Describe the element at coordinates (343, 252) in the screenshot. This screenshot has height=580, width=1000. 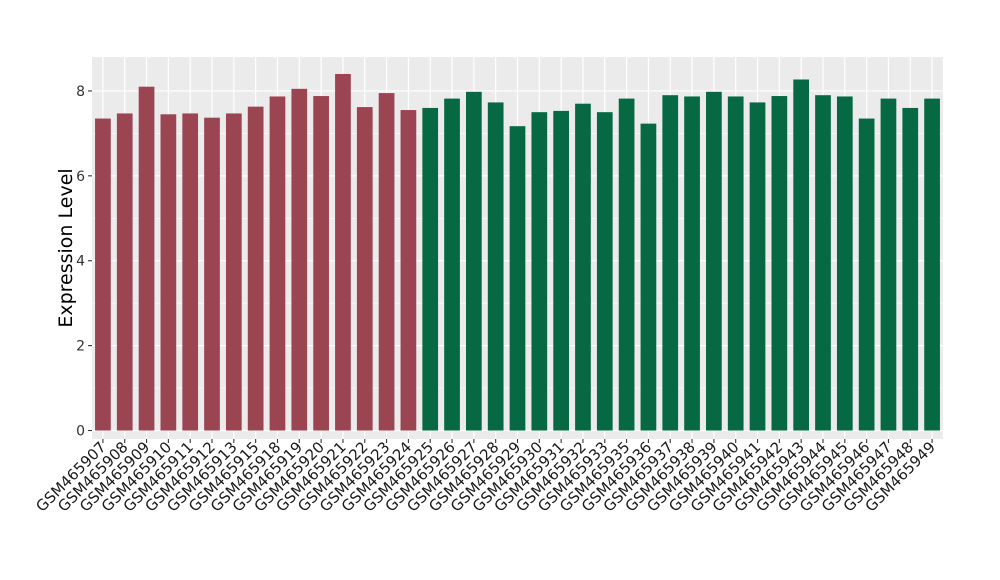
I see `bar-gsm465921` at that location.